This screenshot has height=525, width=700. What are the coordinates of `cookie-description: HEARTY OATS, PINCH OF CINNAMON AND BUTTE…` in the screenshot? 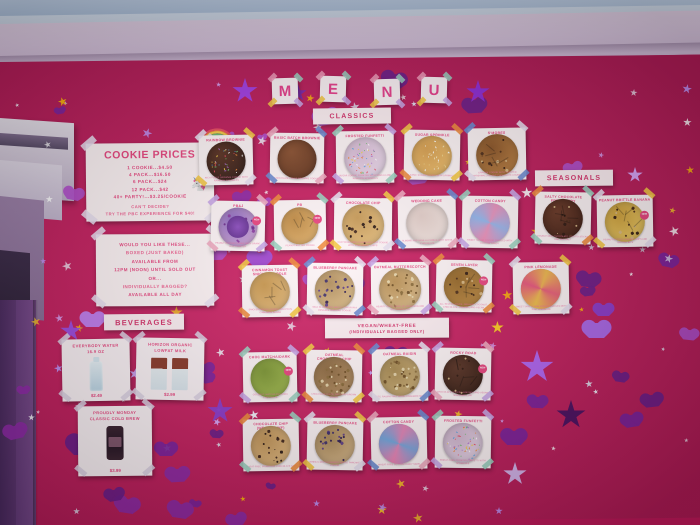 It's located at (400, 308).